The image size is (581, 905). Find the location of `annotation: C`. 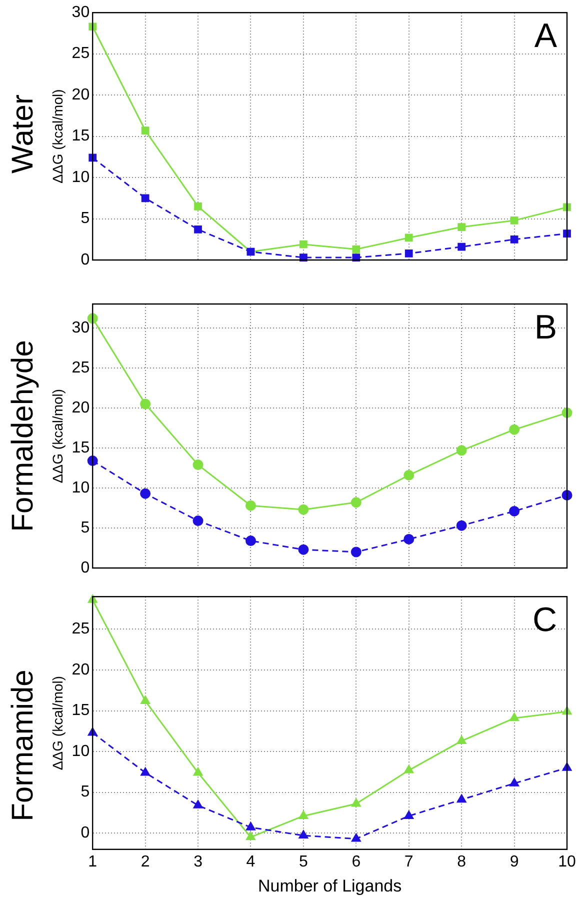

annotation: C is located at coordinates (544, 619).